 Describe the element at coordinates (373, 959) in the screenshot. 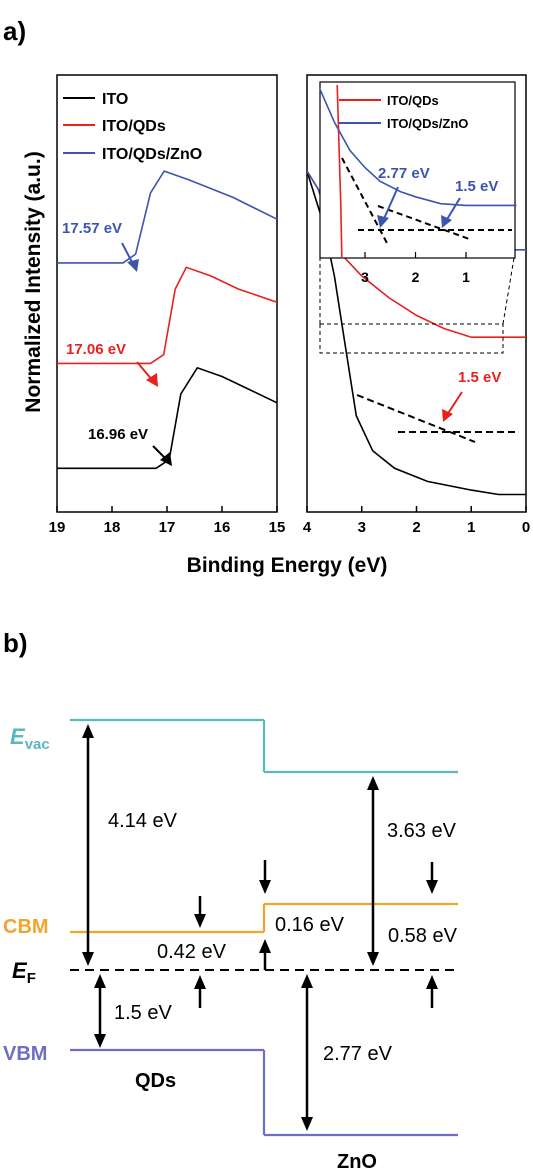

I see `arrowhead-363-bottom` at that location.